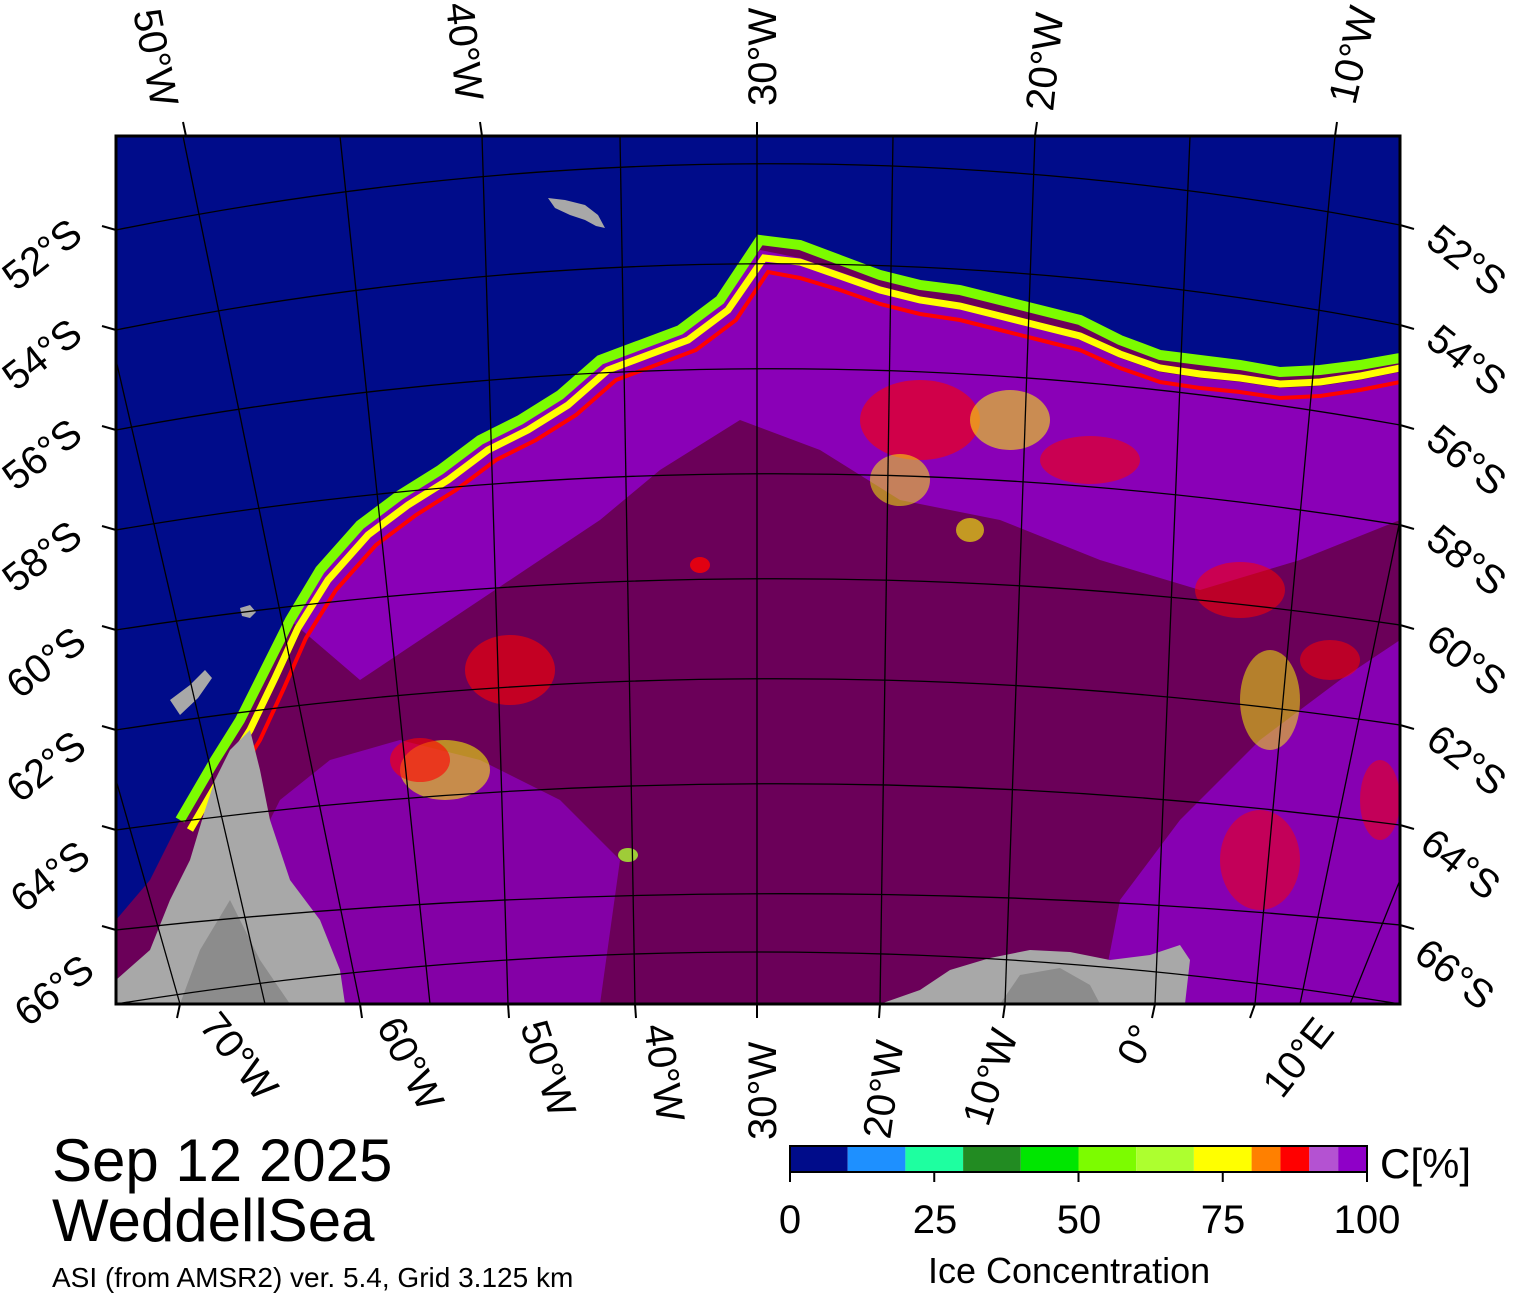 The width and height of the screenshot is (1514, 1297). What do you see at coordinates (1466, 260) in the screenshot?
I see `right-lat-label: 52°S` at bounding box center [1466, 260].